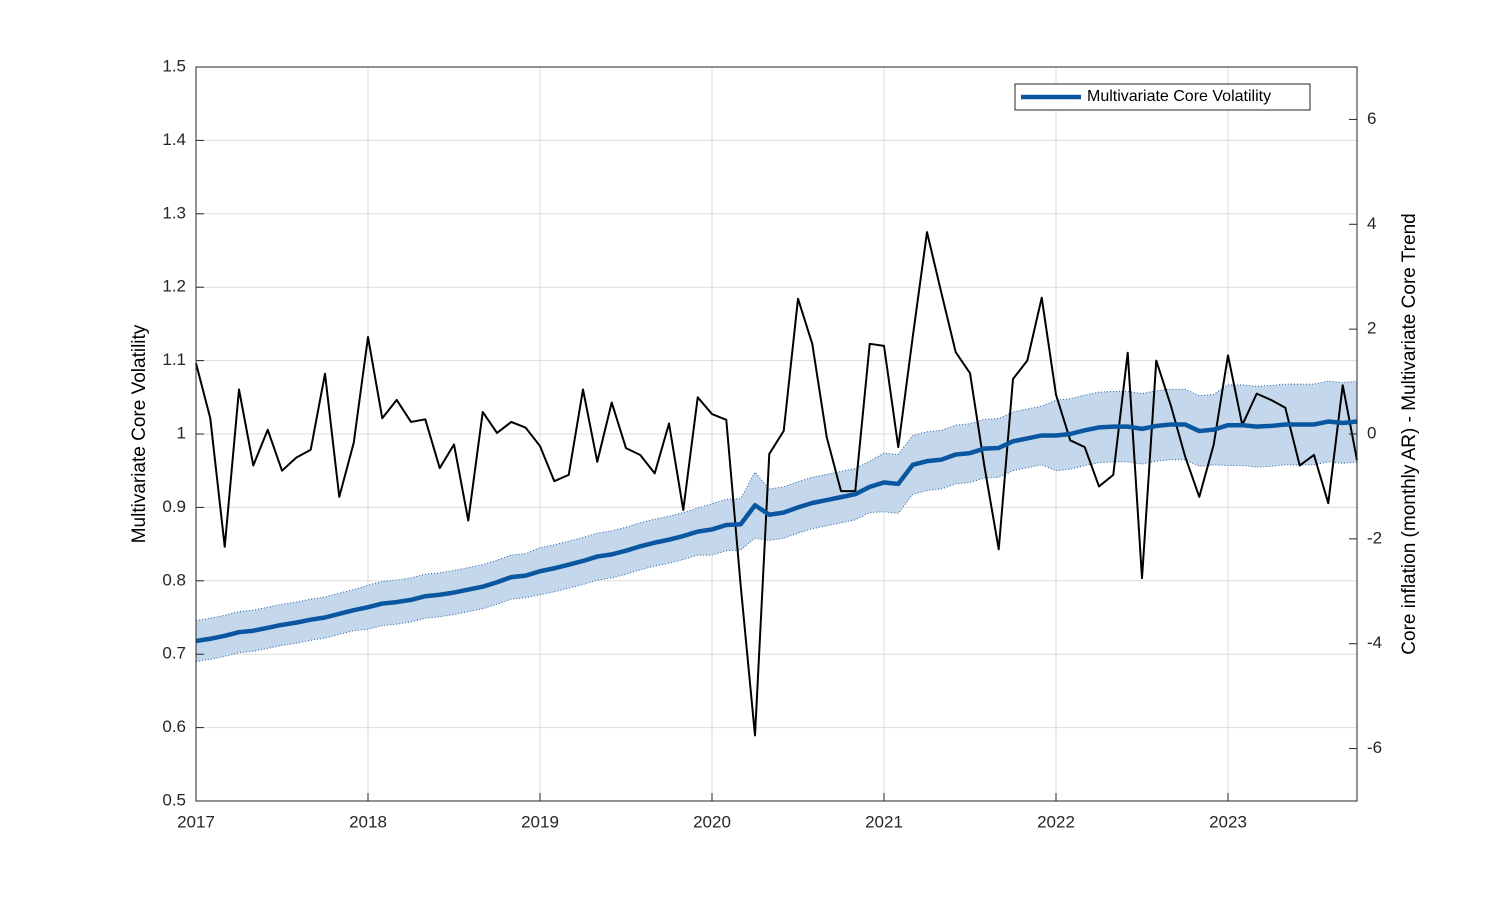 This screenshot has width=1500, height=900. What do you see at coordinates (174, 286) in the screenshot?
I see `y-tick-label: 1.2` at bounding box center [174, 286].